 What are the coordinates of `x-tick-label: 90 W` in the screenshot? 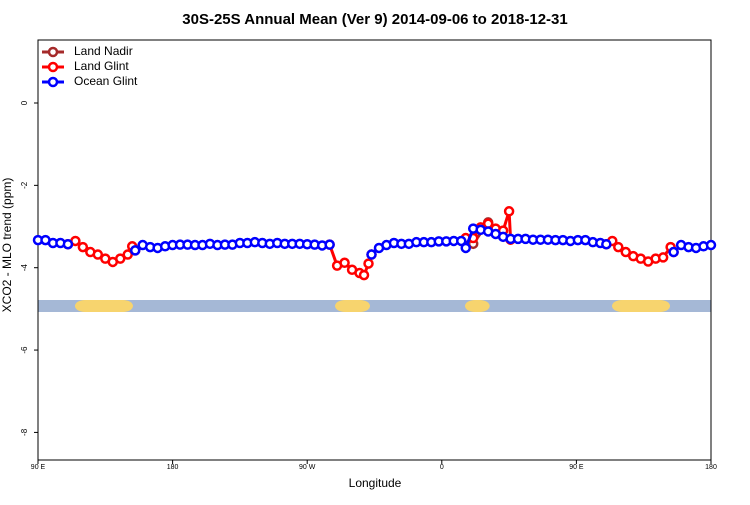 It's located at (307, 467).